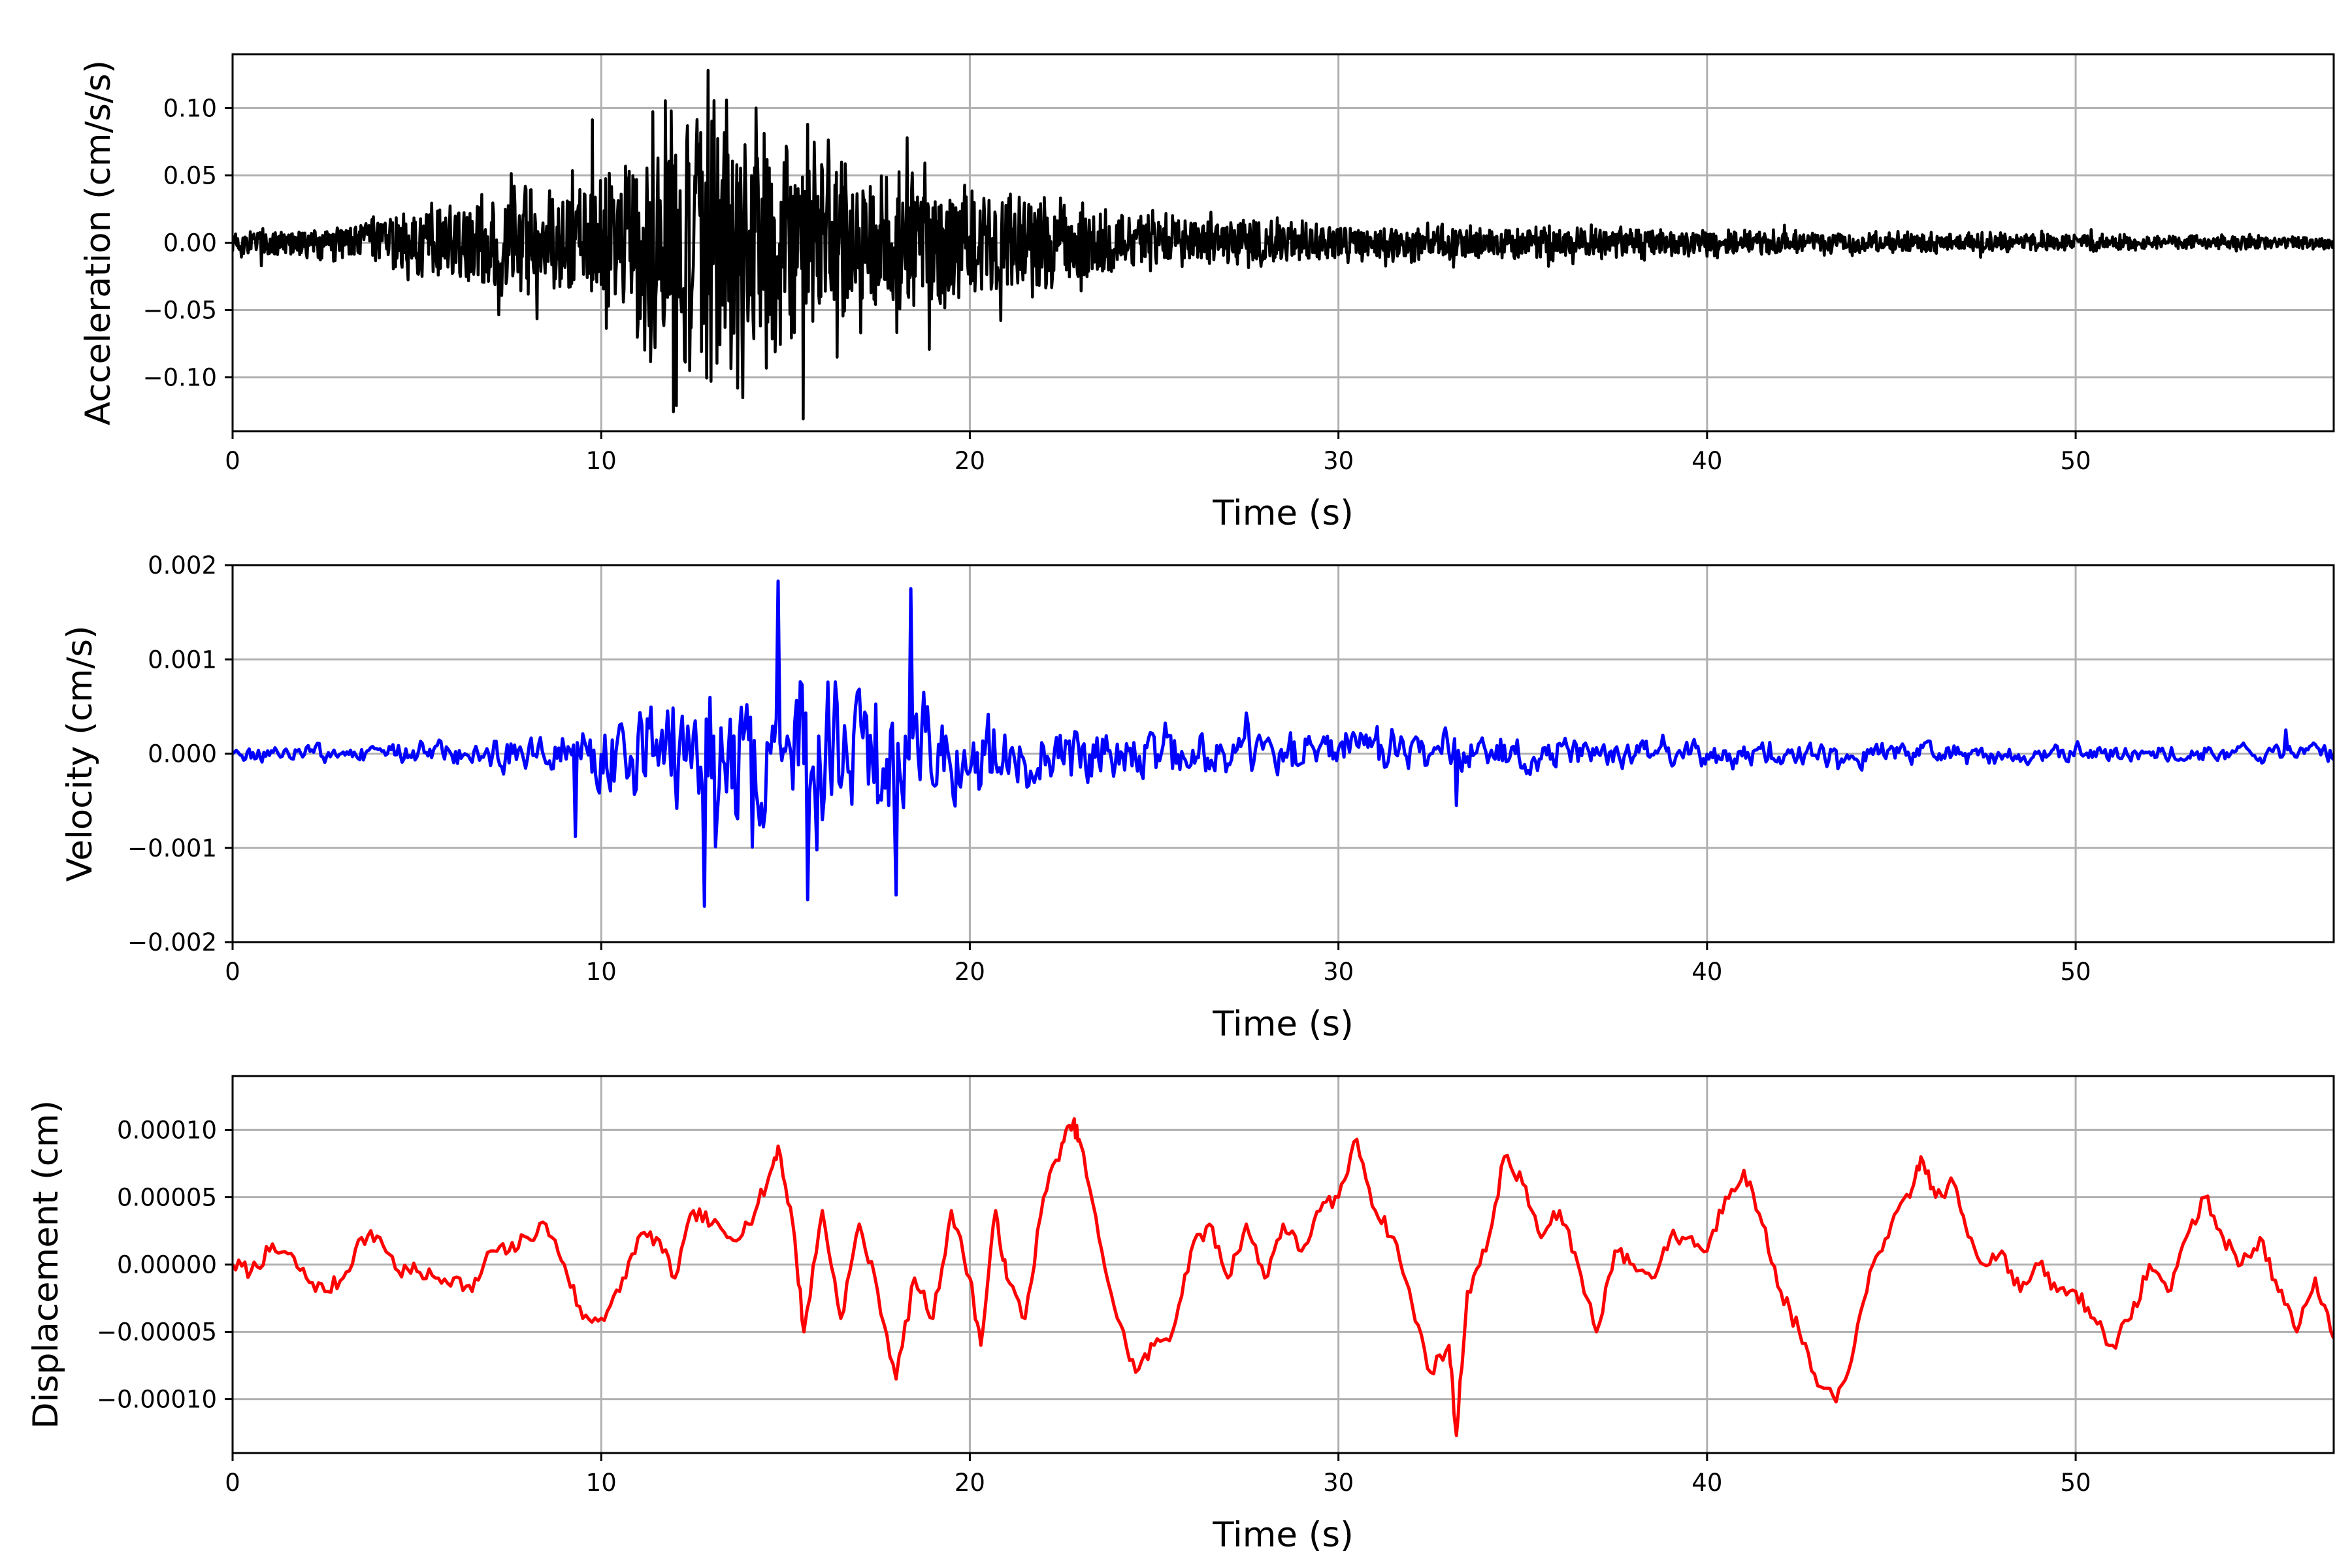 This screenshot has width=2352, height=1568. Describe the element at coordinates (167, 1130) in the screenshot. I see `y-tick-label: 0.00010` at that location.